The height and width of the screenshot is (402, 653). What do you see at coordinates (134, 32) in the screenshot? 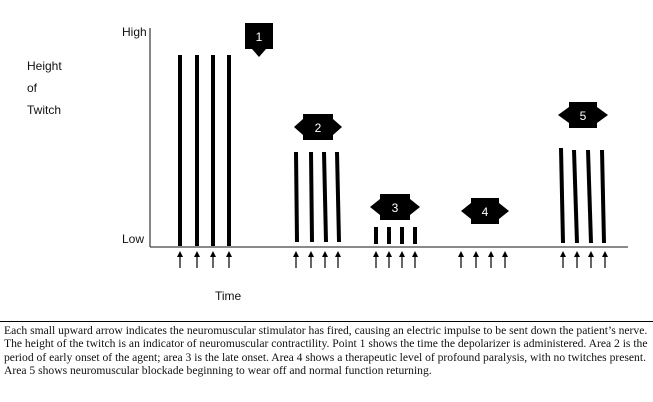
I see `y-high-label: High` at bounding box center [134, 32].